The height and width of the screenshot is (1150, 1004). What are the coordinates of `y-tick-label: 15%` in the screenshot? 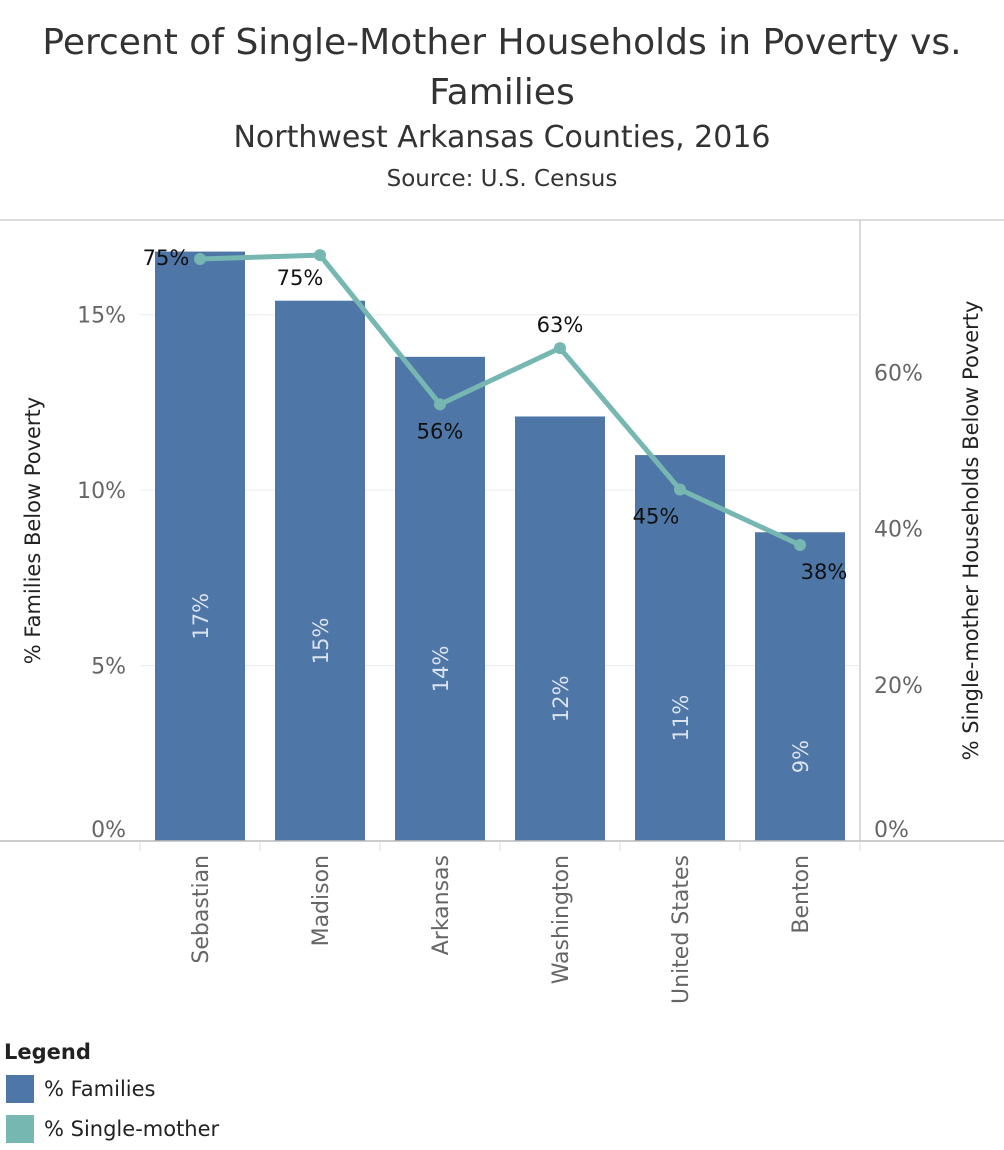 It's located at (101, 316).